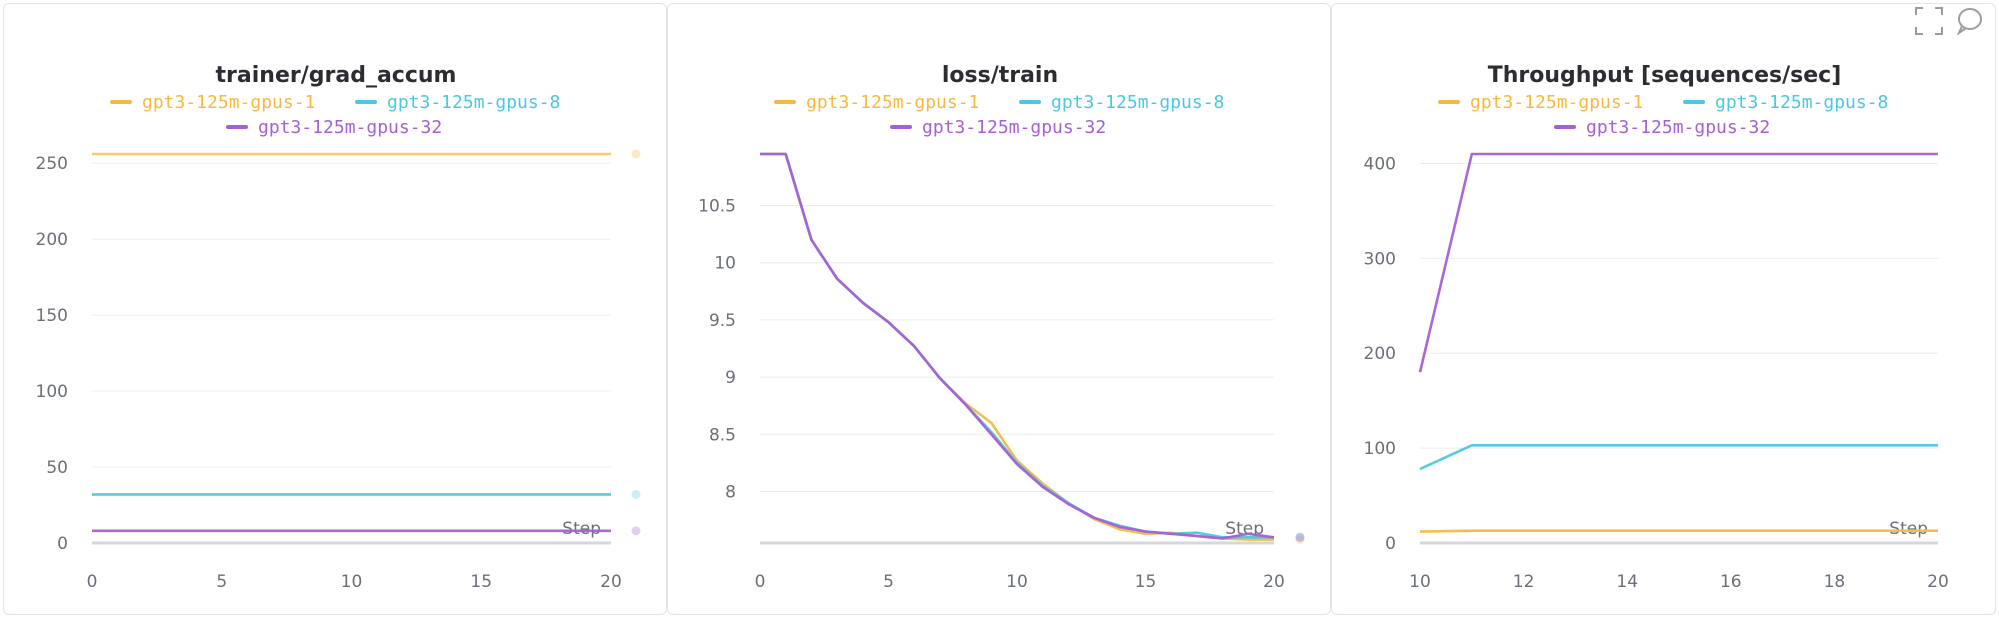  Describe the element at coordinates (725, 264) in the screenshot. I see `y-tick-label: 10` at that location.